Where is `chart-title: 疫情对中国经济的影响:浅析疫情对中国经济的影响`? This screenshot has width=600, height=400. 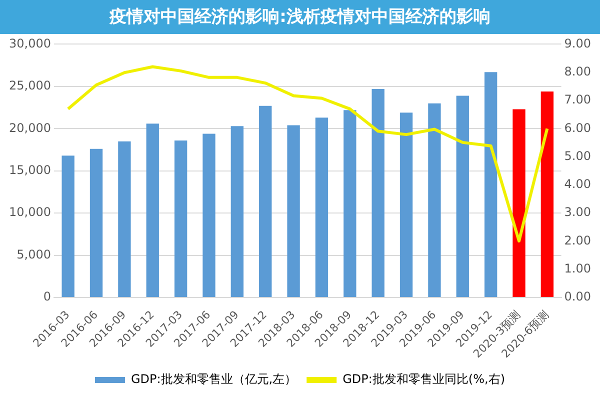
chart-title: 疫情对中国经济的影响:浅析疫情对中国经济的影响 is located at coordinates (300, 17).